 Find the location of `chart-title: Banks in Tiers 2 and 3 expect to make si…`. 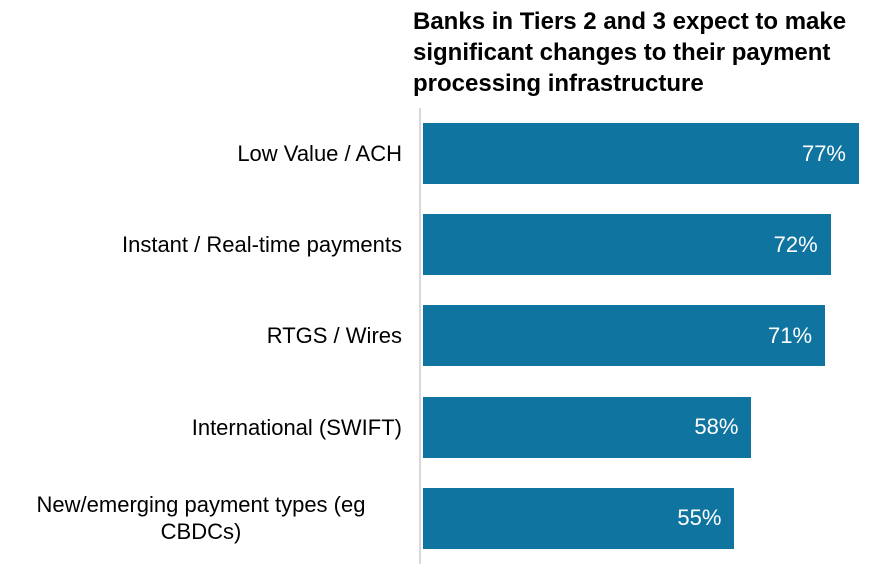

chart-title: Banks in Tiers 2 and 3 expect to make si… is located at coordinates (644, 52).